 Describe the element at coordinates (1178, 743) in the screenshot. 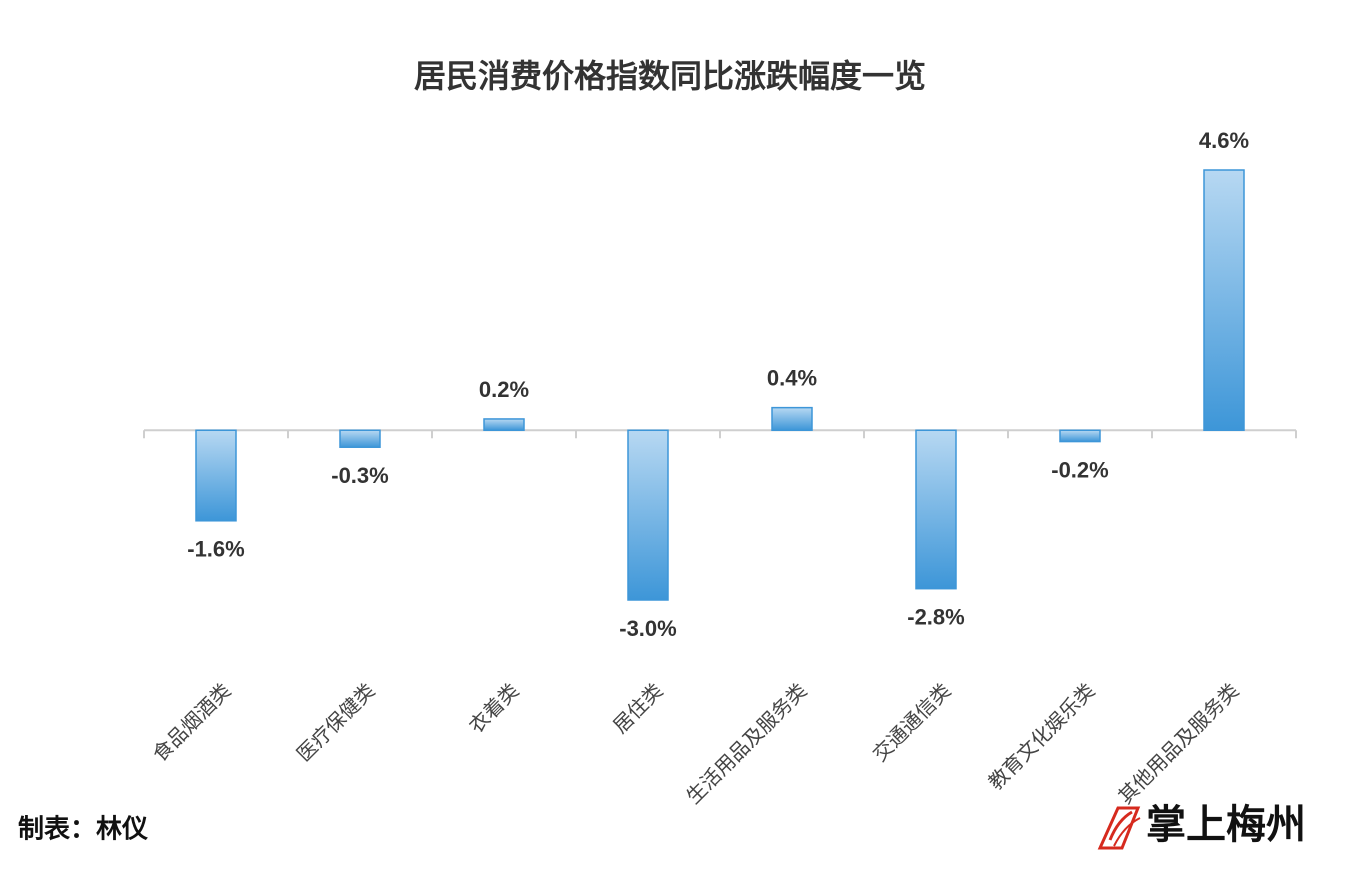

I see `x-tick-label: 其他用品及服务类` at that location.